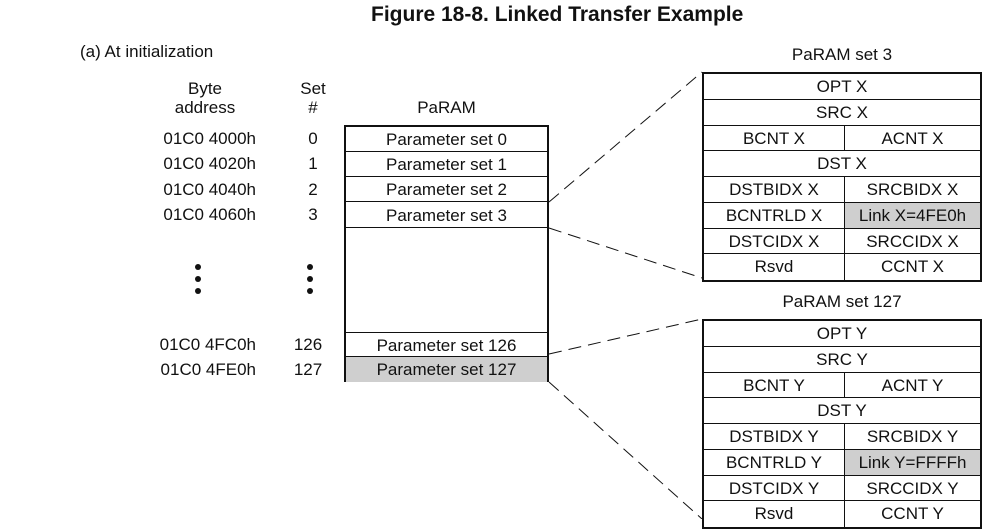 This screenshot has width=993, height=529. I want to click on address-0: 01C0 4000h, so click(209, 138).